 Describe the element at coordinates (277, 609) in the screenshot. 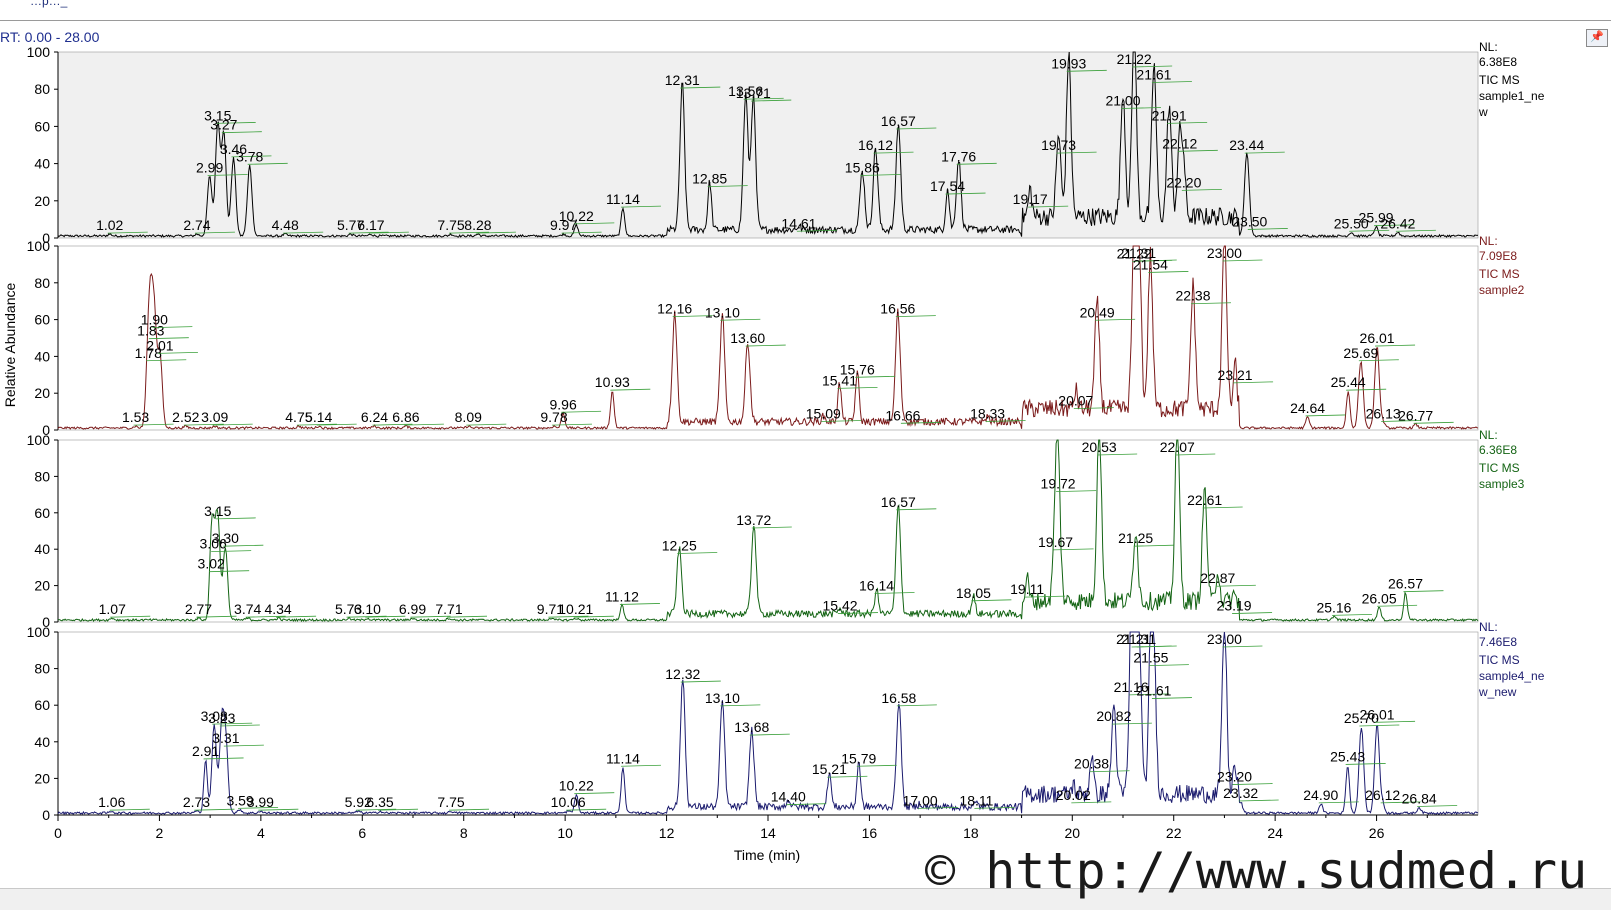

I see `peak-label: 4.34` at that location.